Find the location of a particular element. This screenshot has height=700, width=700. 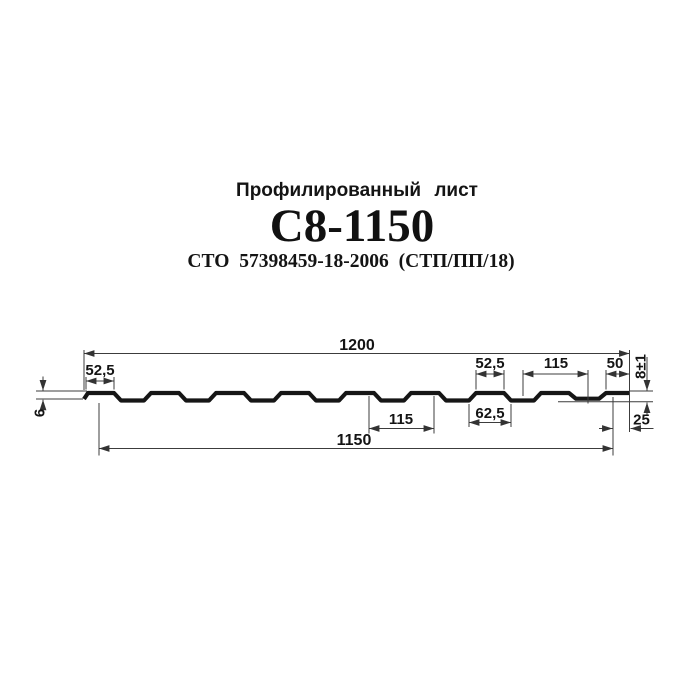

dim-edge-flat-50: 50 is located at coordinates (617, 372).